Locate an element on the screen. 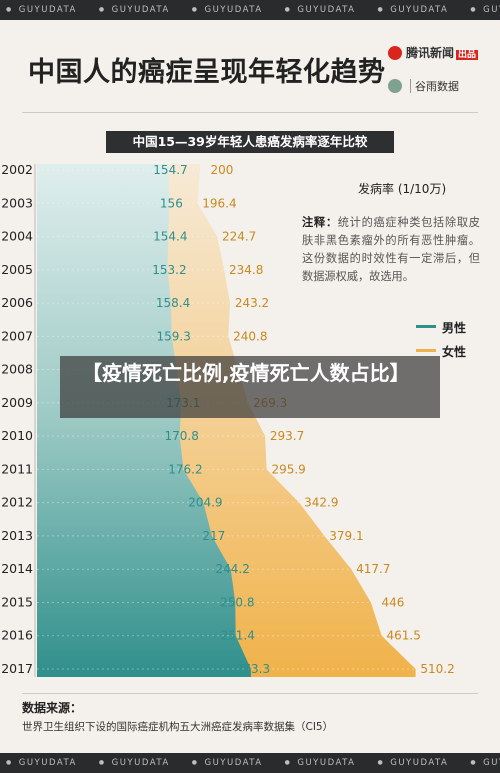 This screenshot has width=500, height=773. female-value-label: 461.5 is located at coordinates (404, 636).